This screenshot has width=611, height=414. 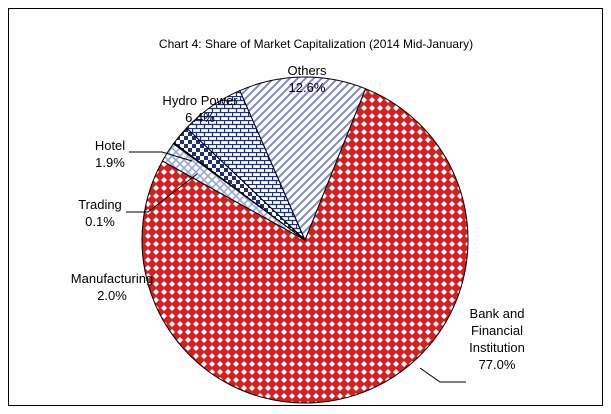 I want to click on slice-label: Others 12.6%, so click(x=306, y=79).